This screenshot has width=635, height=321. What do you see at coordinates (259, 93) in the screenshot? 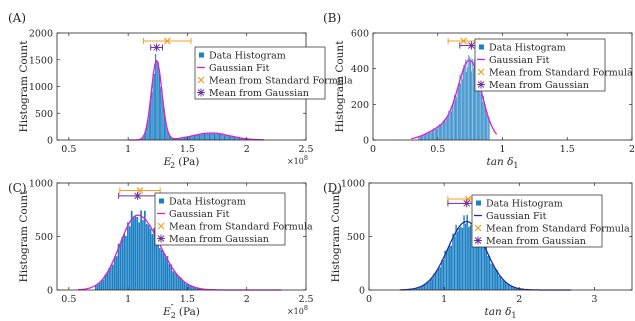
I see `legend-entry-label: Mean from Gaussian` at bounding box center [259, 93].